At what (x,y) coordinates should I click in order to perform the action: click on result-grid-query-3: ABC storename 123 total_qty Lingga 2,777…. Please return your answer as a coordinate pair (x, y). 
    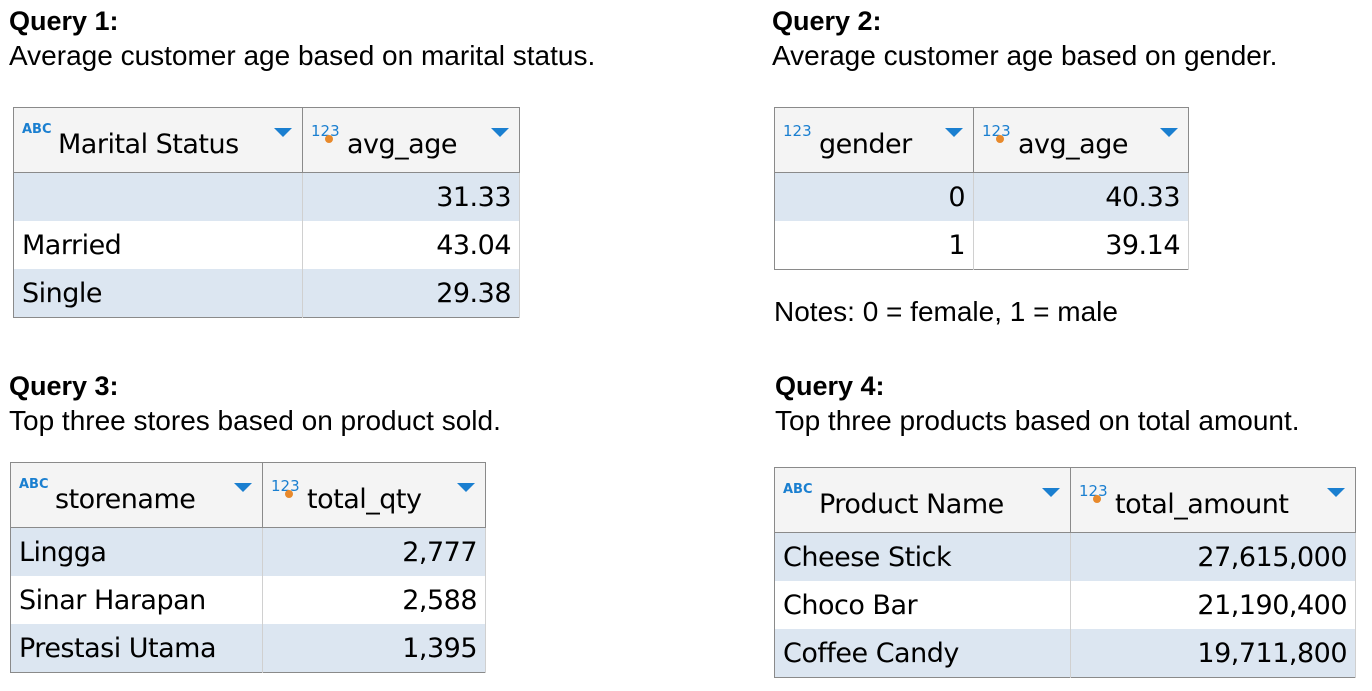
    Looking at the image, I should click on (248, 567).